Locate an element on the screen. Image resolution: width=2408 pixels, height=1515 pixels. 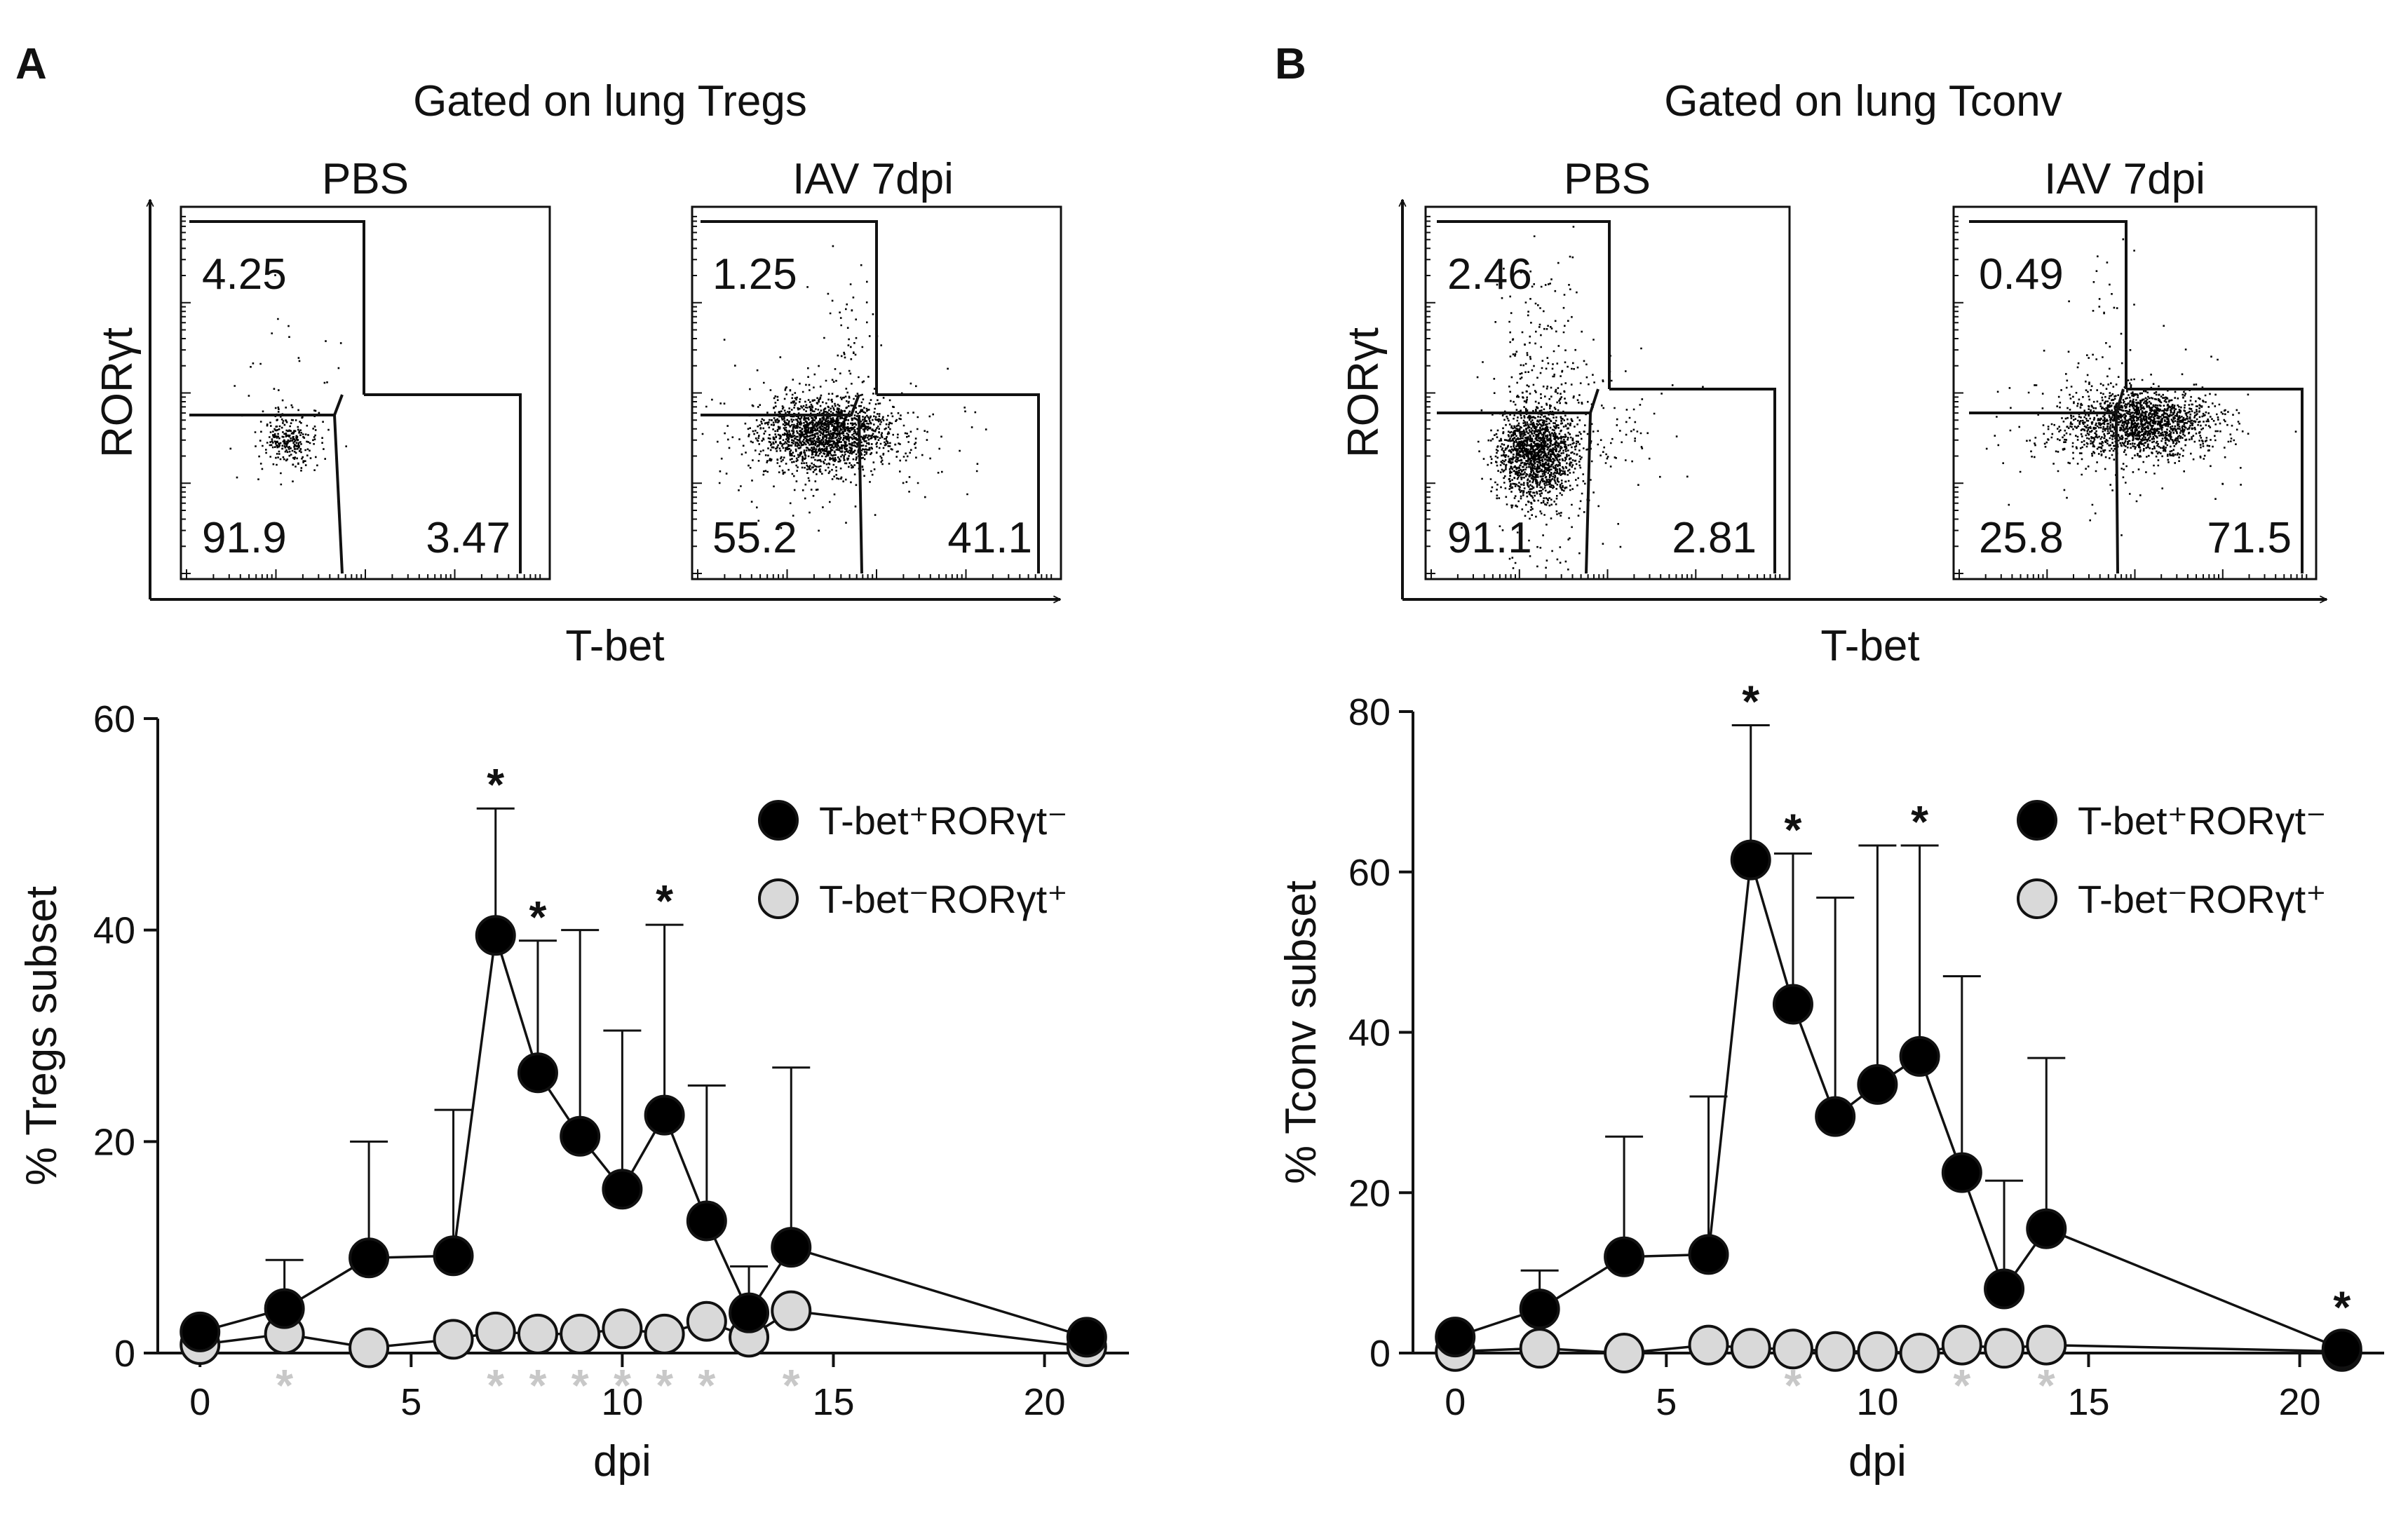
flow-title-b: Gated on lung Tconv is located at coordinates (1863, 101).